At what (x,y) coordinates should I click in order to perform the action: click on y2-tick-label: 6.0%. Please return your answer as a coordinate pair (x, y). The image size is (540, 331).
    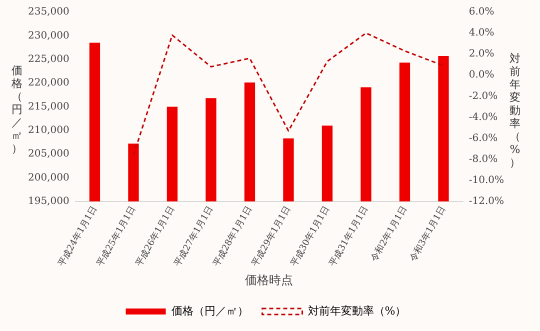
    Looking at the image, I should click on (481, 12).